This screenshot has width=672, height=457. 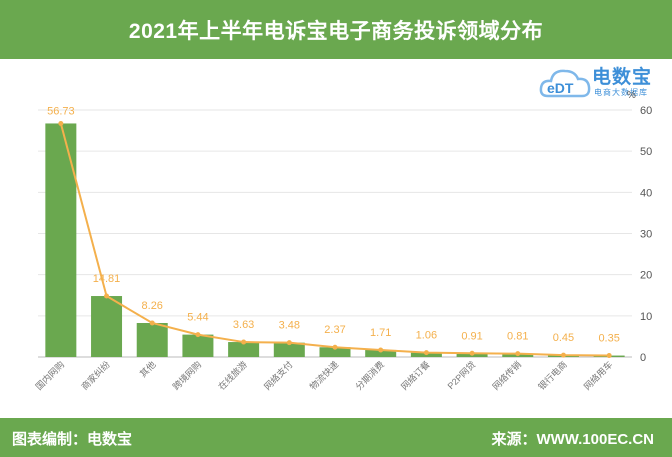 What do you see at coordinates (646, 111) in the screenshot?
I see `y-tick-label: 60` at bounding box center [646, 111].